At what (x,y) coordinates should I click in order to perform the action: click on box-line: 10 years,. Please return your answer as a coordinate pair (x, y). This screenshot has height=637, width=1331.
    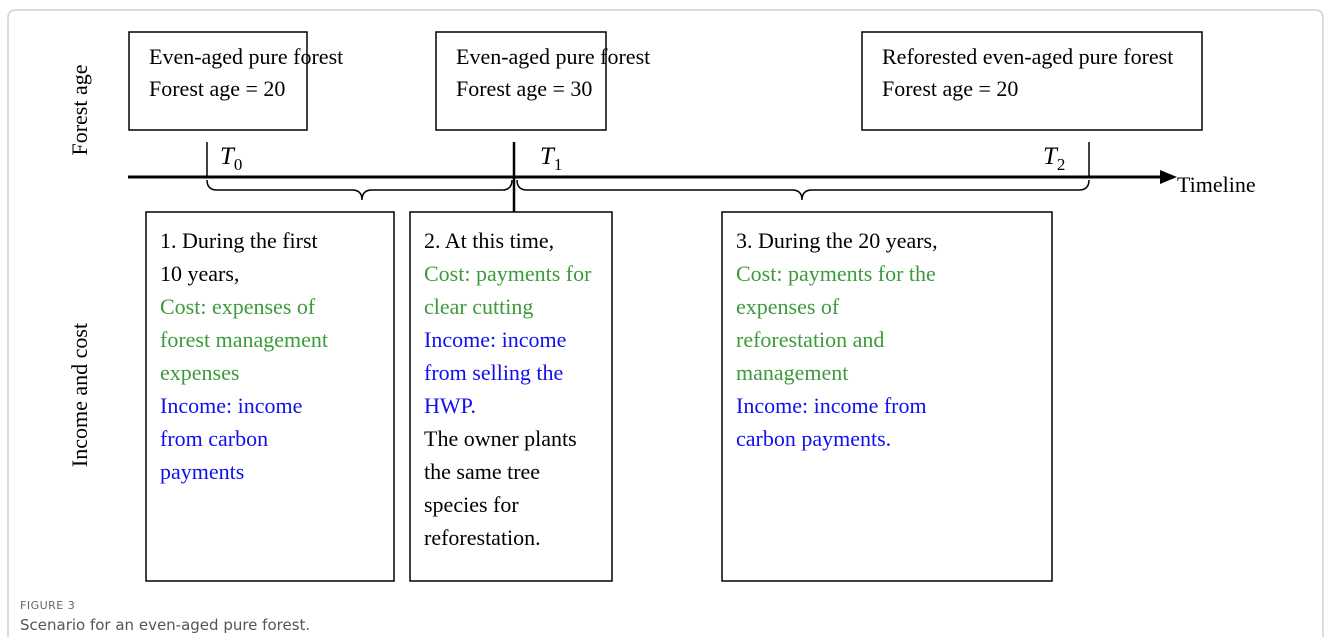
    Looking at the image, I should click on (199, 273).